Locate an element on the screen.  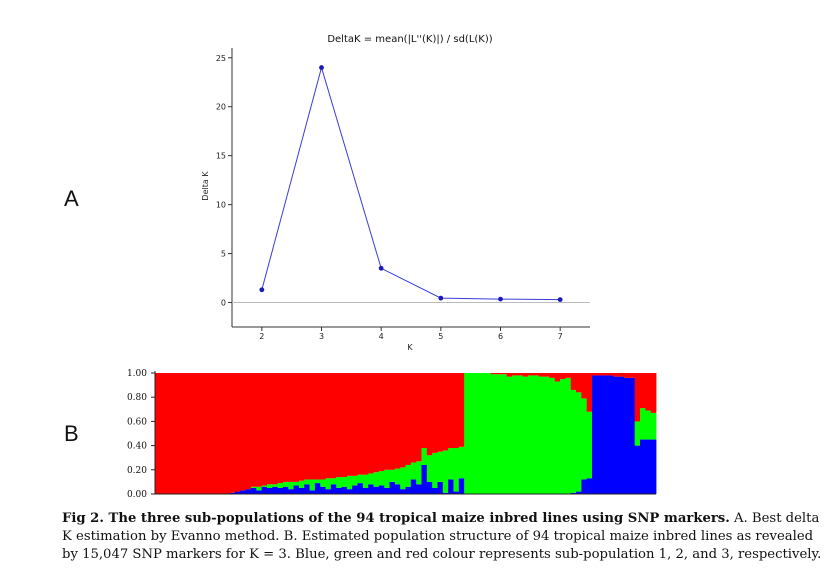
chart-b-y-tick-label: 0.80 is located at coordinates (137, 398).